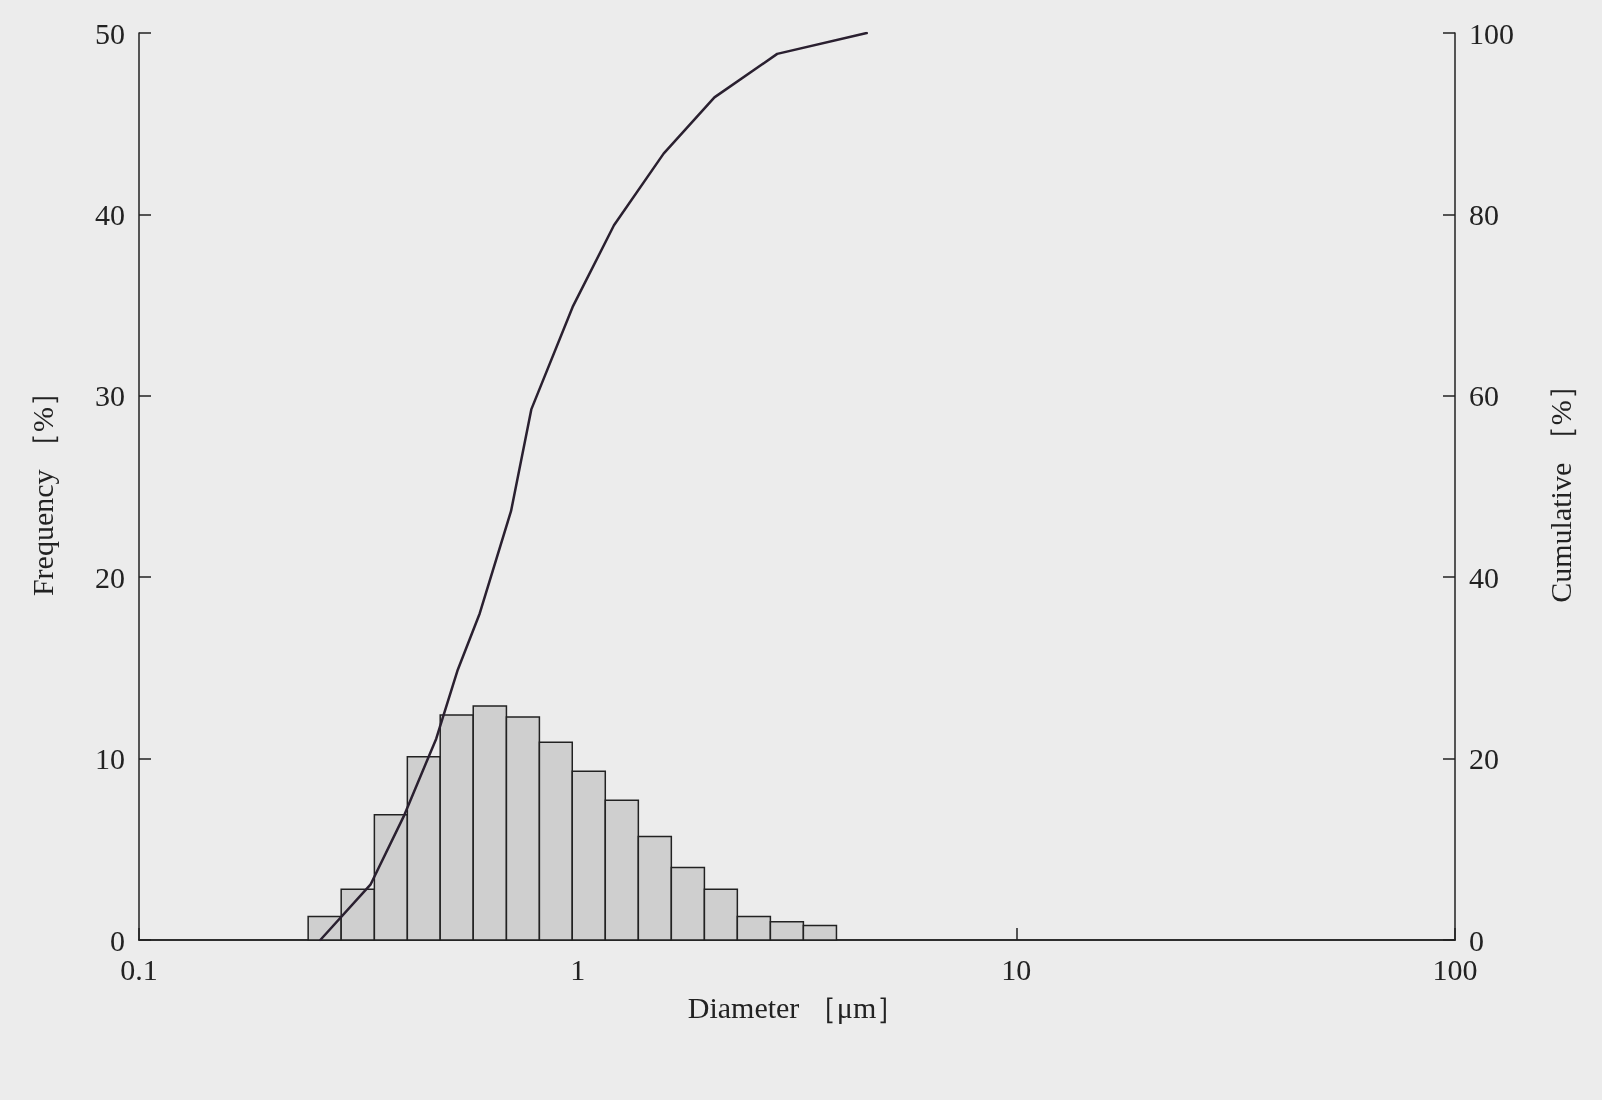  I want to click on y-tick-label: 10, so click(110, 759).